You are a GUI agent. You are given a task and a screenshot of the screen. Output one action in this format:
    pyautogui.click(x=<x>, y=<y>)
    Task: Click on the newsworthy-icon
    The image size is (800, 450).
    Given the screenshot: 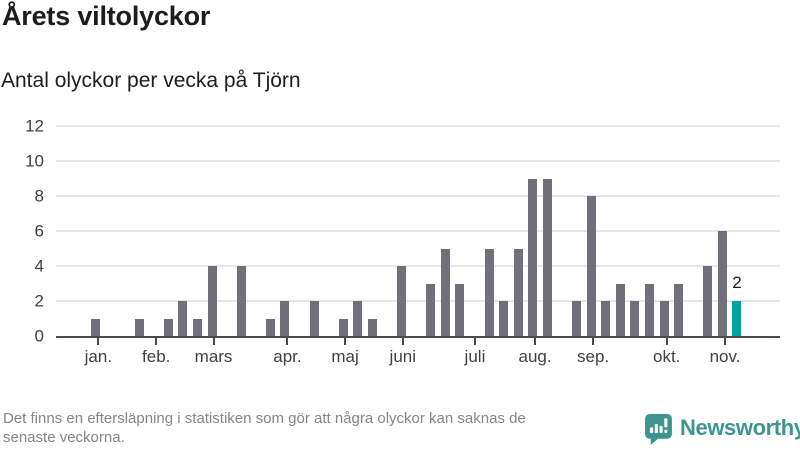 What is the action you would take?
    pyautogui.click(x=658, y=429)
    